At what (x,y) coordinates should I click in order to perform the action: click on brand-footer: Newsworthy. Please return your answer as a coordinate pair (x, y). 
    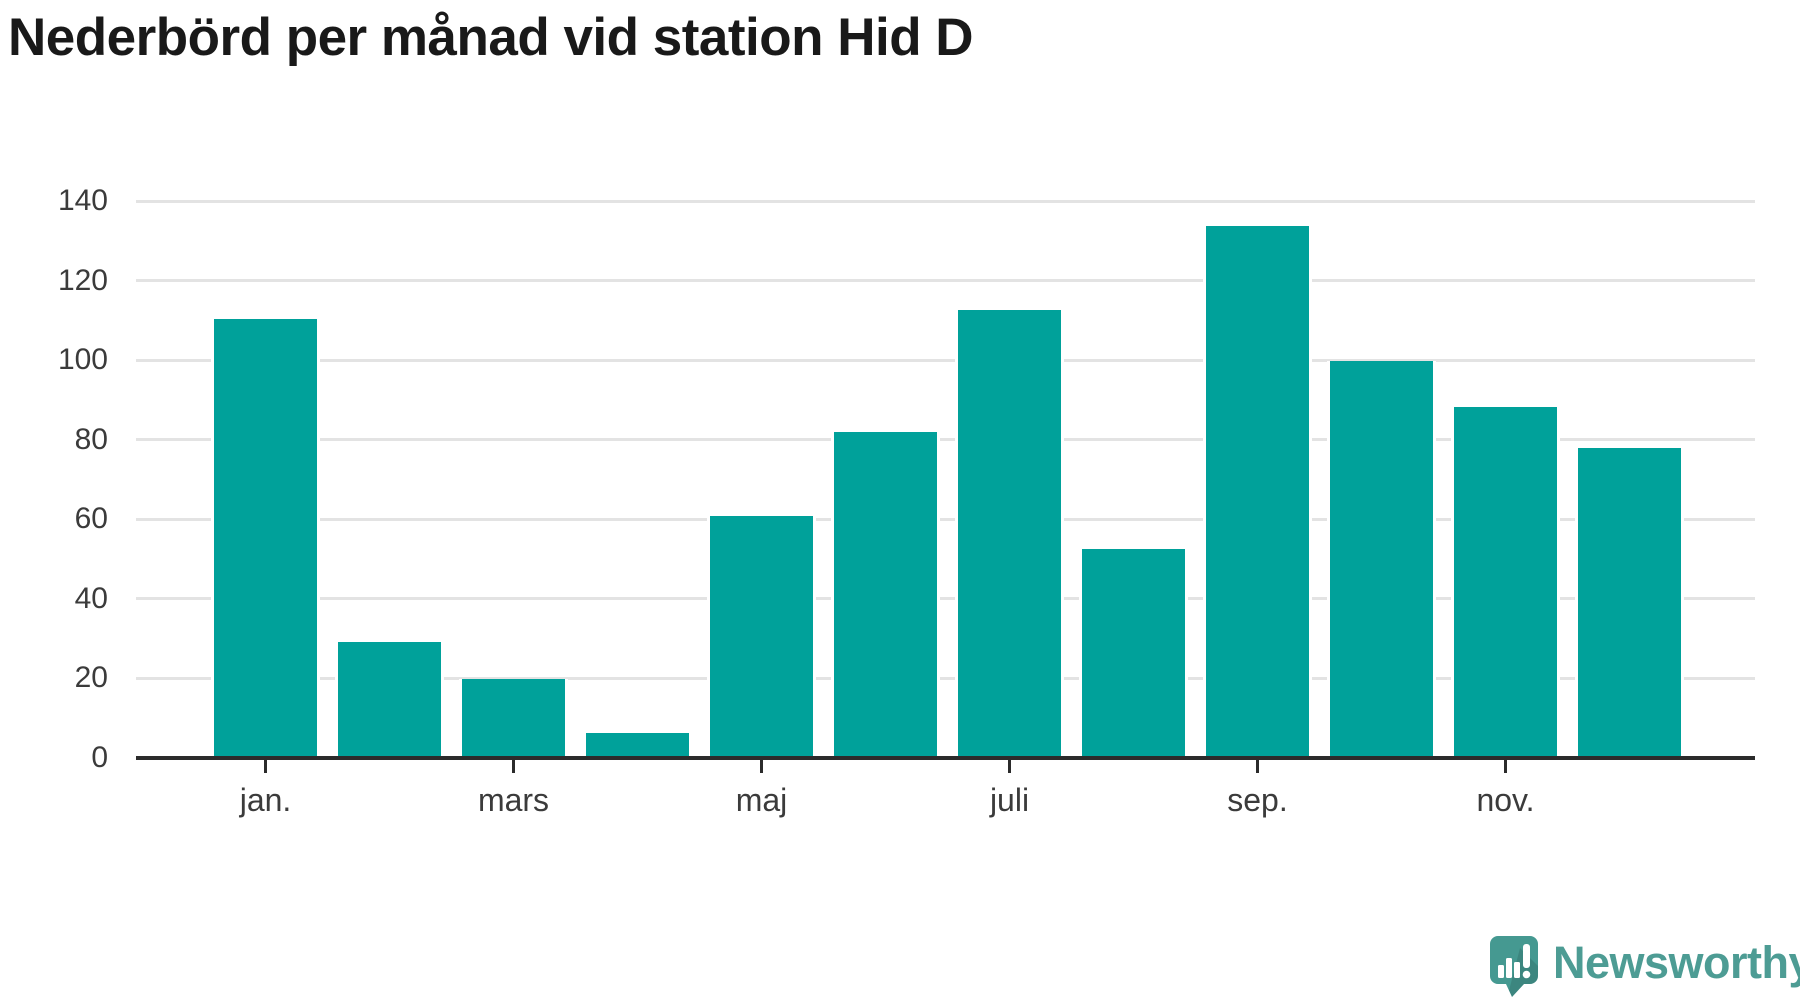
    Looking at the image, I should click on (1645, 967).